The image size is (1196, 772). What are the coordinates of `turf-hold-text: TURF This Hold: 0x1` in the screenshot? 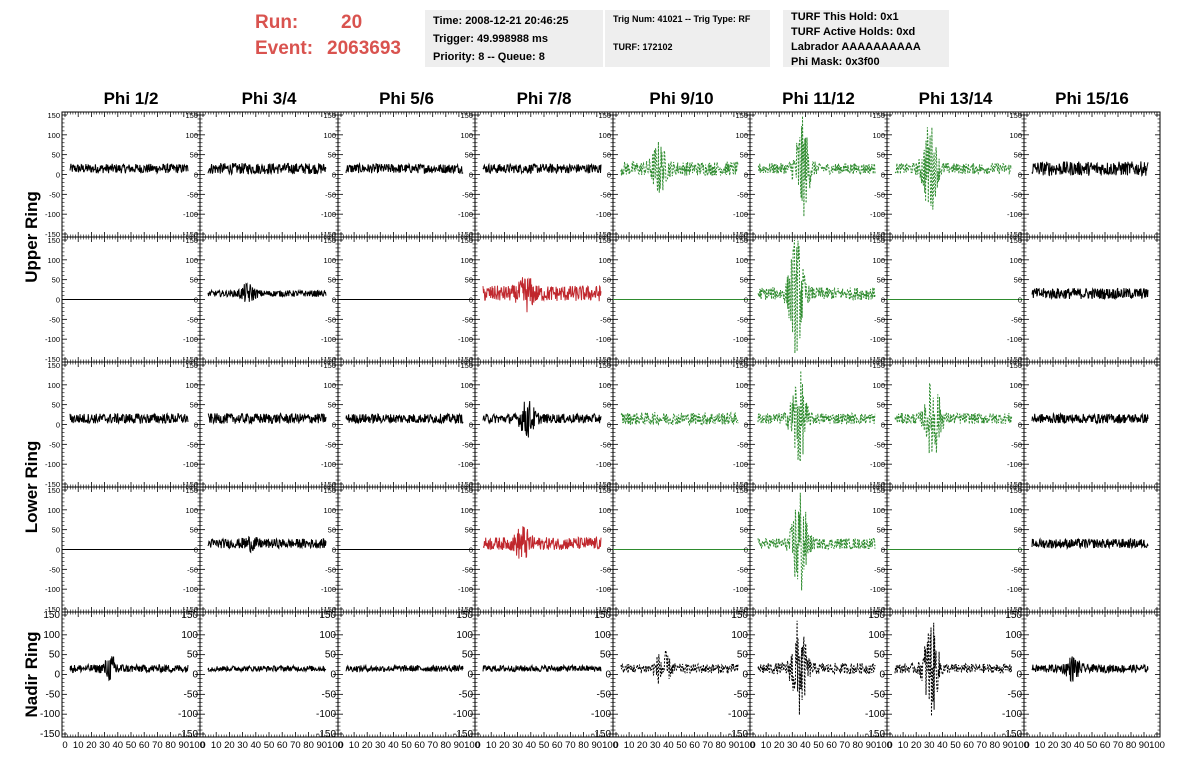 It's located at (845, 17).